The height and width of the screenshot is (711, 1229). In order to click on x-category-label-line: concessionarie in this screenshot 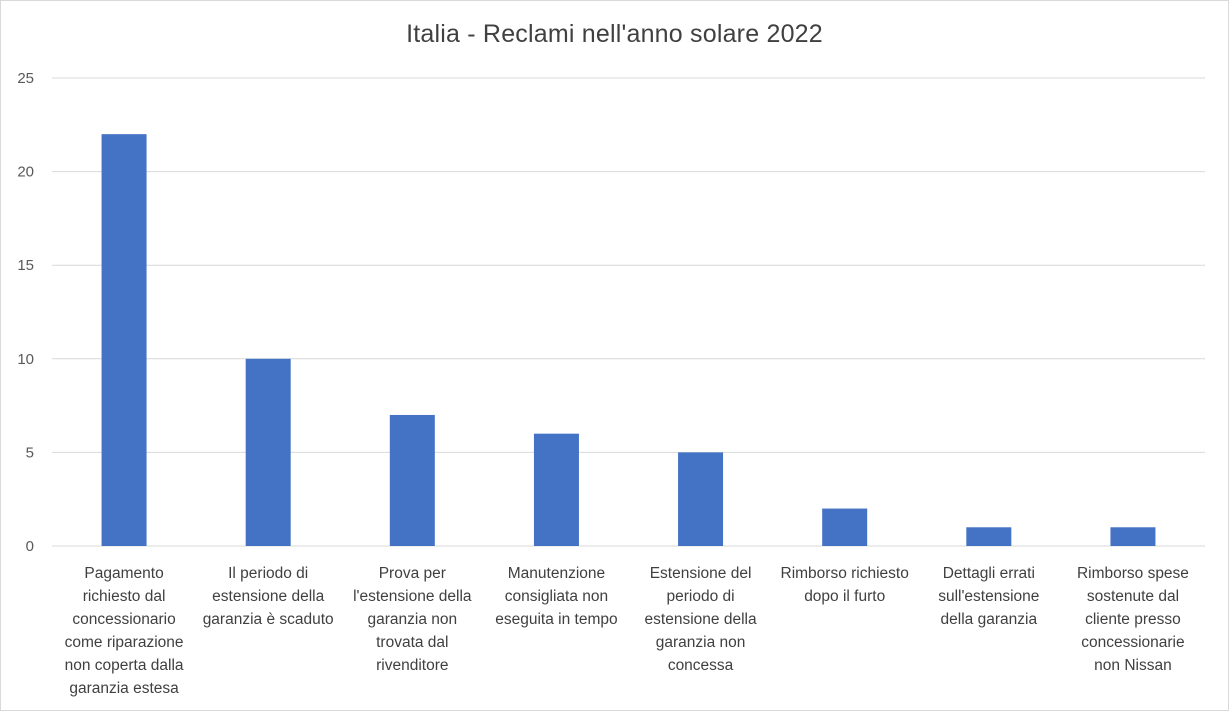, I will do `click(1132, 642)`.